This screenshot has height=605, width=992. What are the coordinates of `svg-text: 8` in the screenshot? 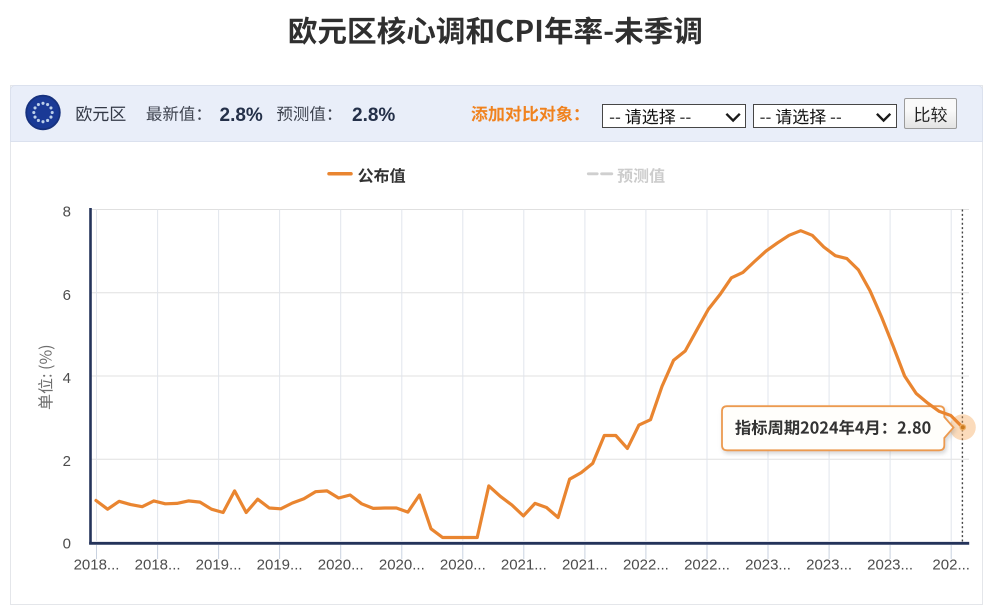 It's located at (67, 212).